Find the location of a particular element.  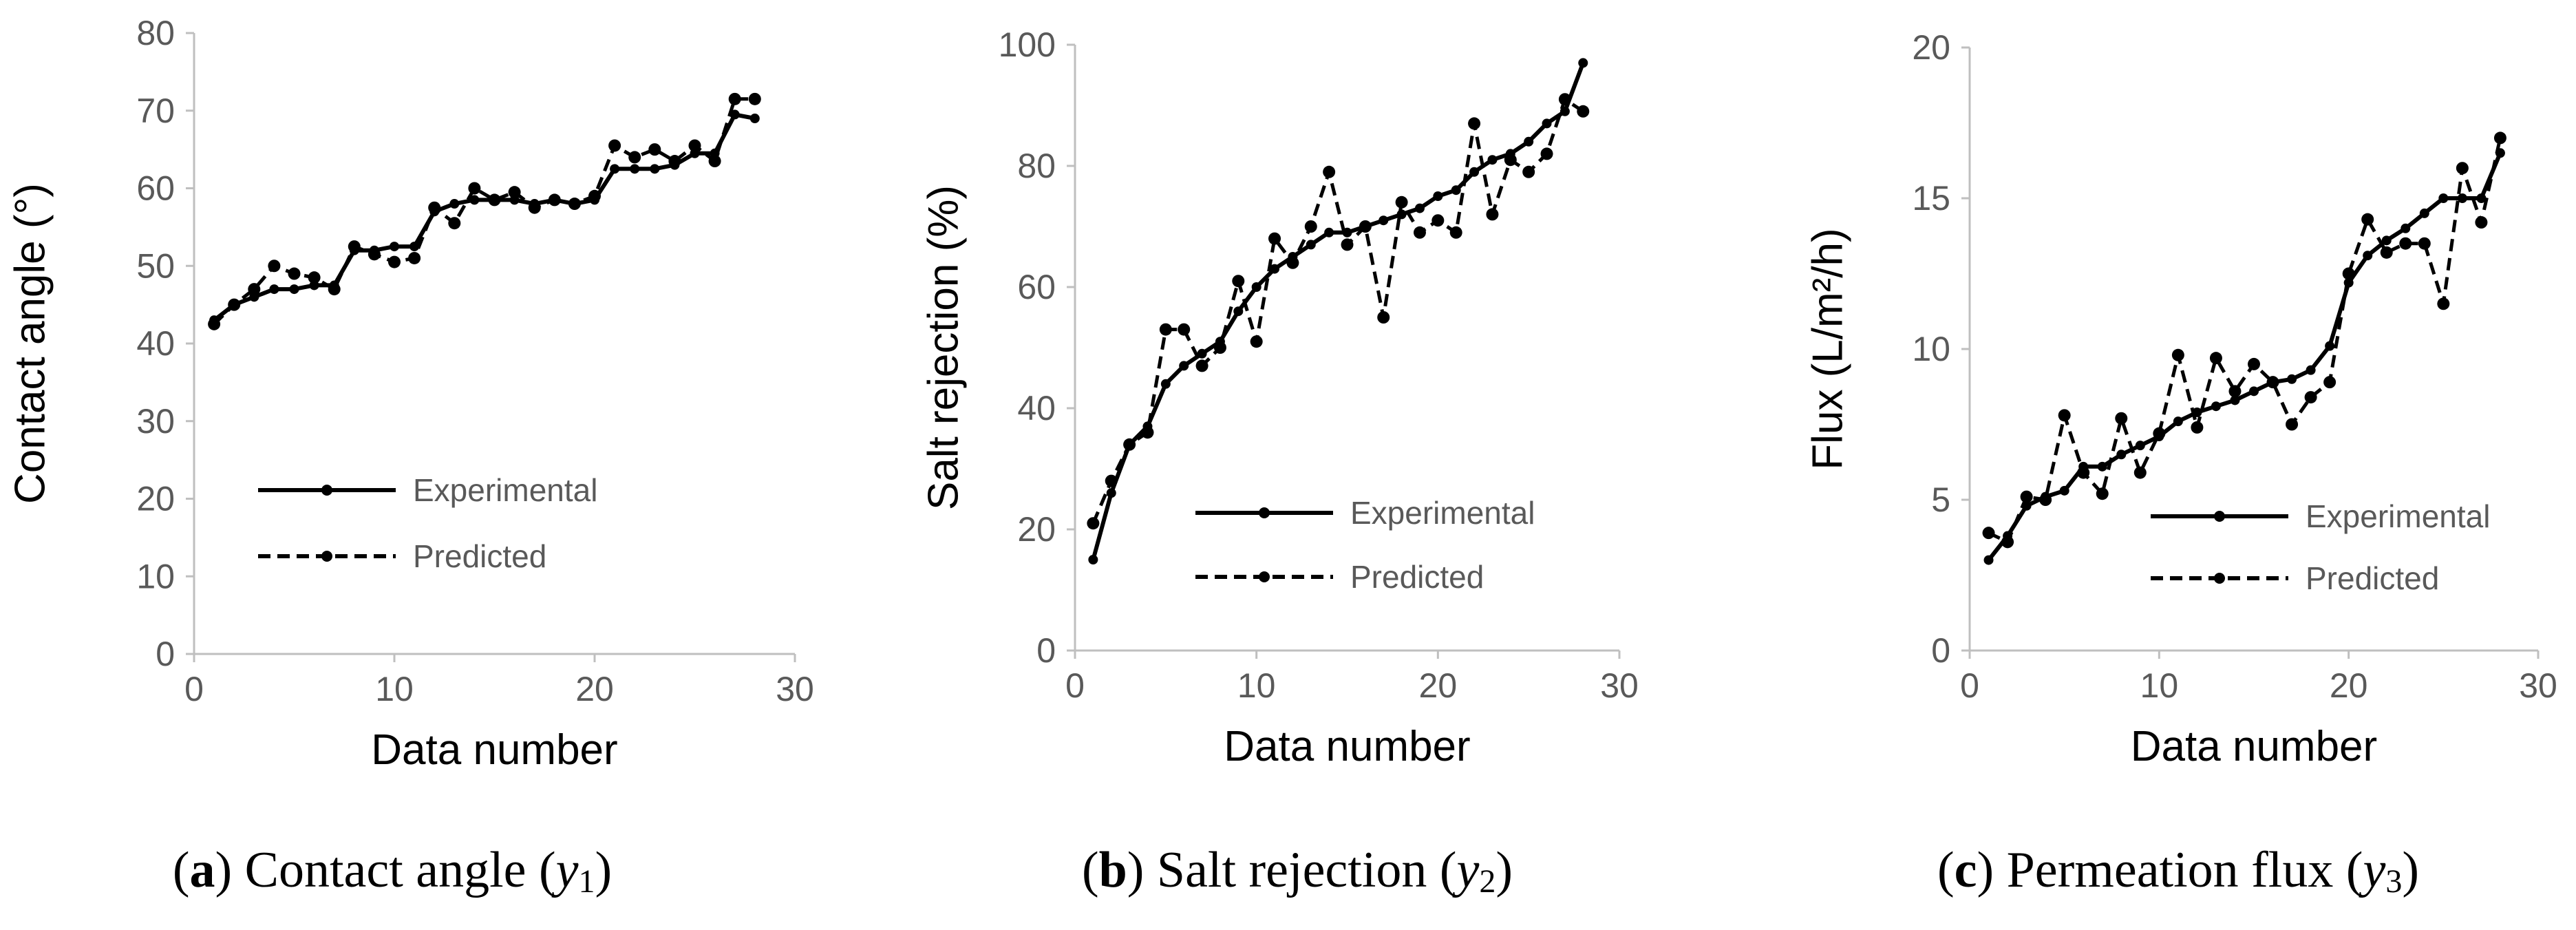

legend-marker-experimental is located at coordinates (326, 490).